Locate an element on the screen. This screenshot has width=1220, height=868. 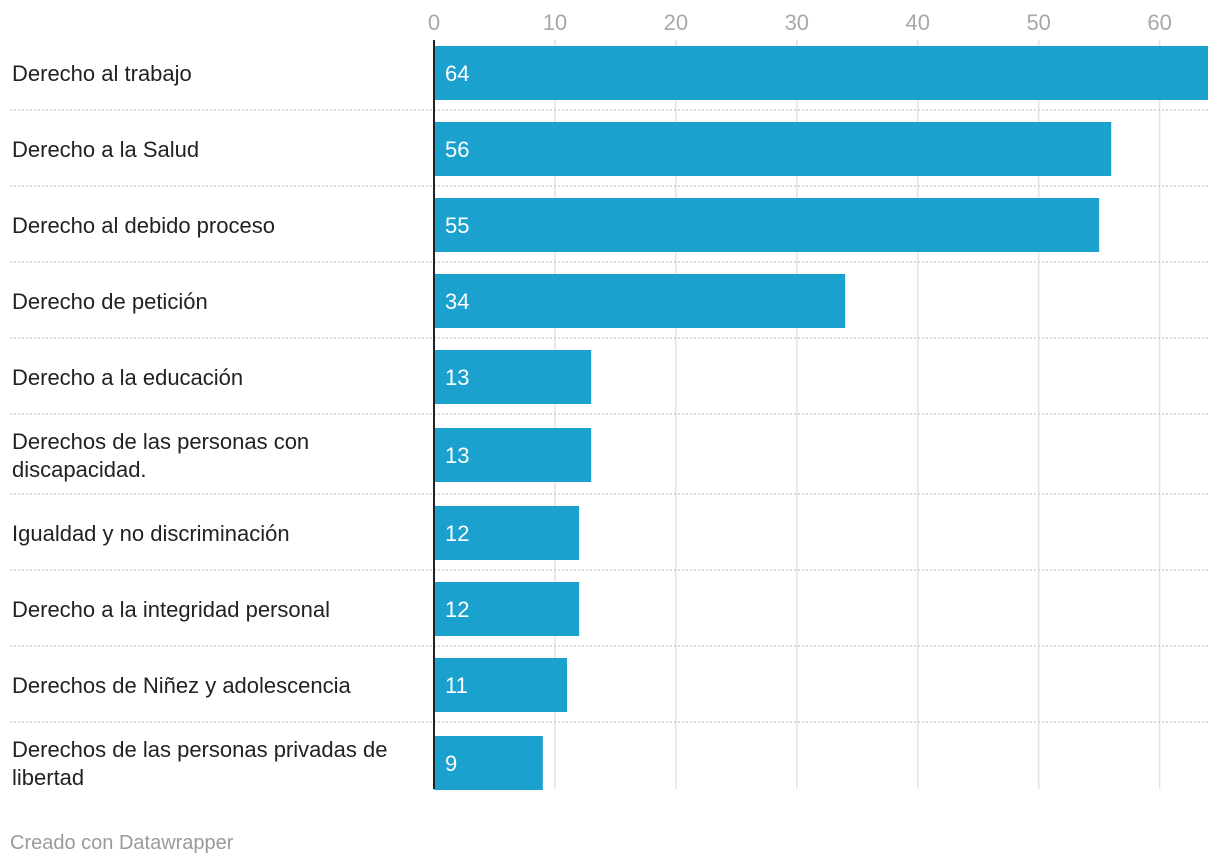
category-label: Derechos de Niñez y adolescencia is located at coordinates (182, 685).